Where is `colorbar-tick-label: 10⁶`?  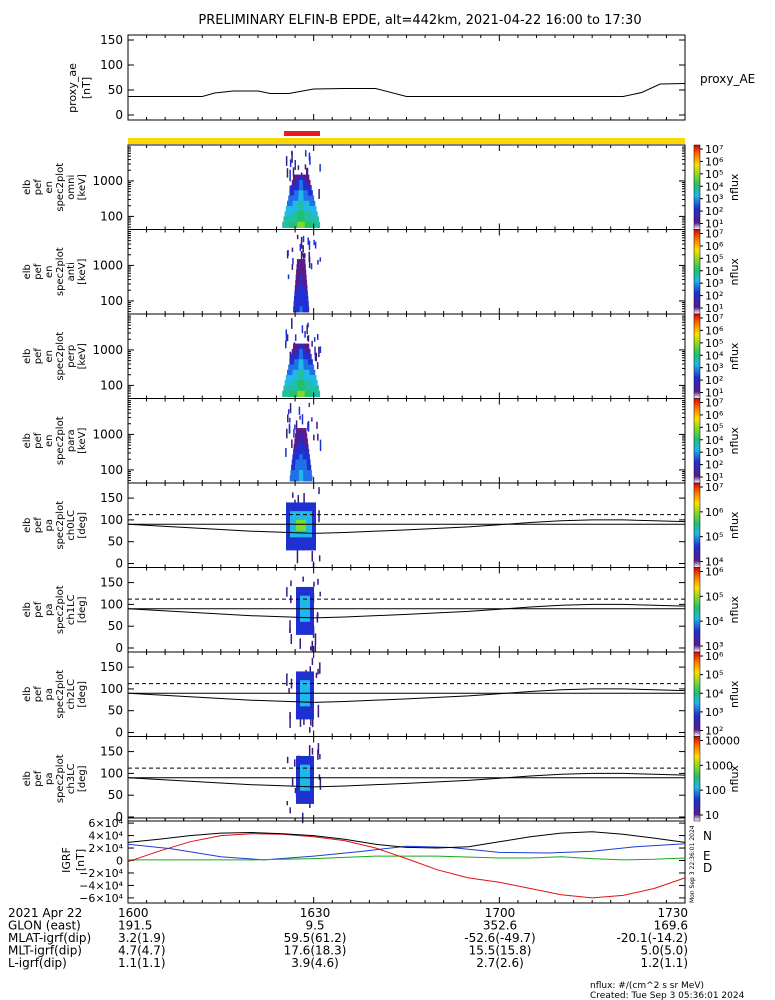 colorbar-tick-label: 10⁶ is located at coordinates (714, 572).